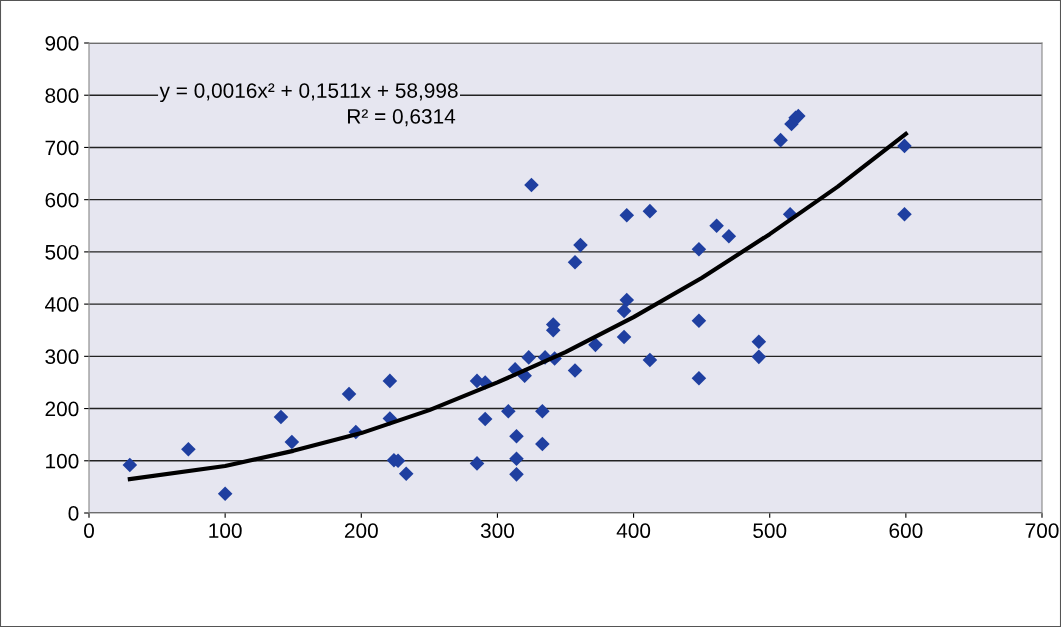 This screenshot has height=627, width=1061. I want to click on x-tick-label: 500, so click(770, 531).